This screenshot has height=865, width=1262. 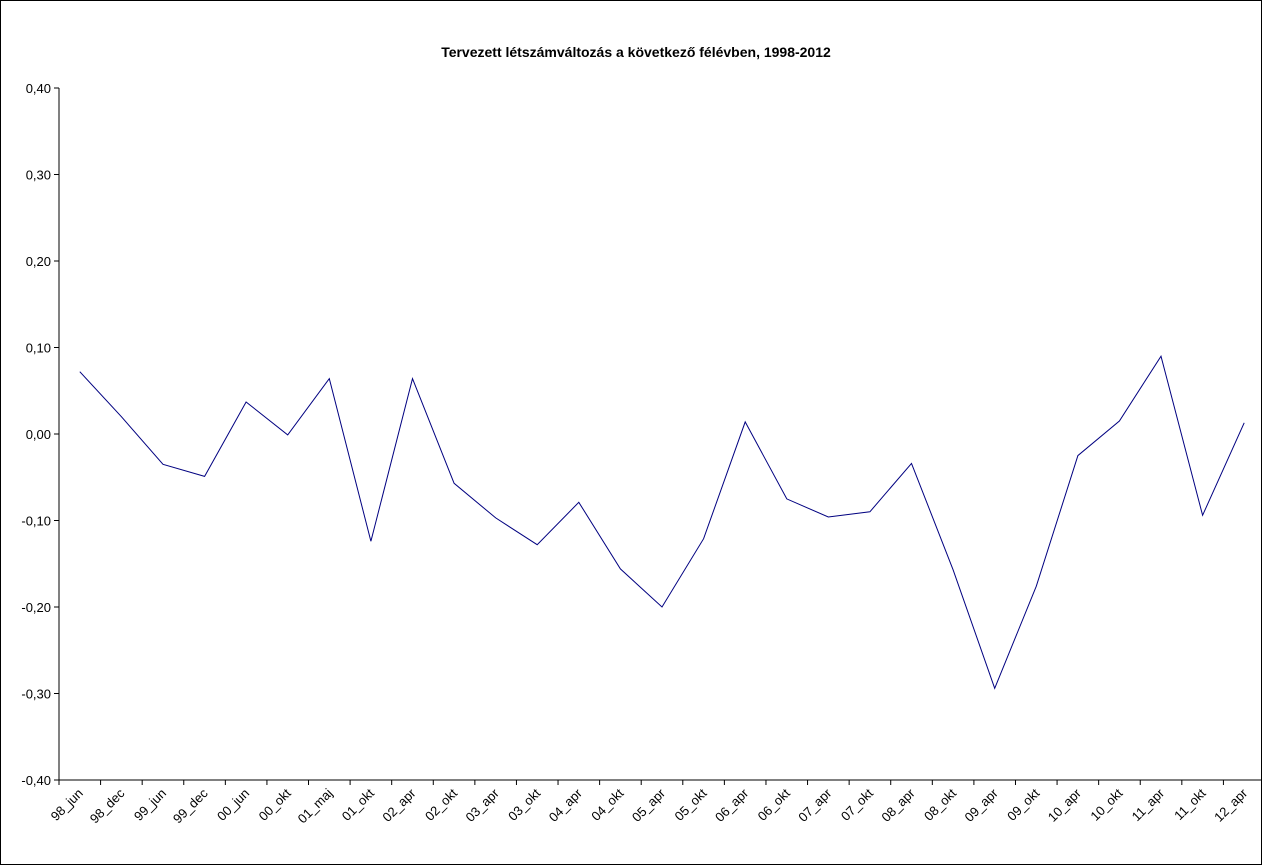 What do you see at coordinates (36, 607) in the screenshot?
I see `y-tick-label: -0,20` at bounding box center [36, 607].